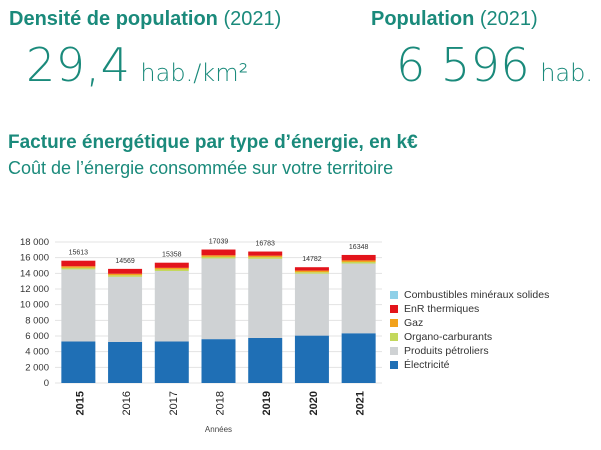 Image resolution: width=601 pixels, height=450 pixels. I want to click on legend-item: Produits pétroliers, so click(469, 351).